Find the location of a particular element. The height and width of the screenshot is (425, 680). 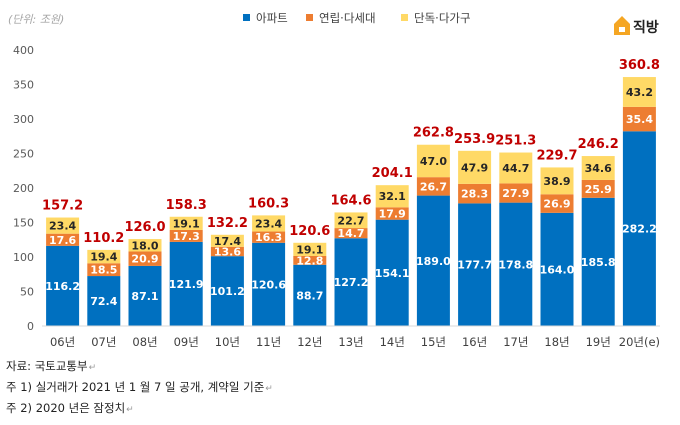

data-label-row-house: 26.9 is located at coordinates (556, 204).